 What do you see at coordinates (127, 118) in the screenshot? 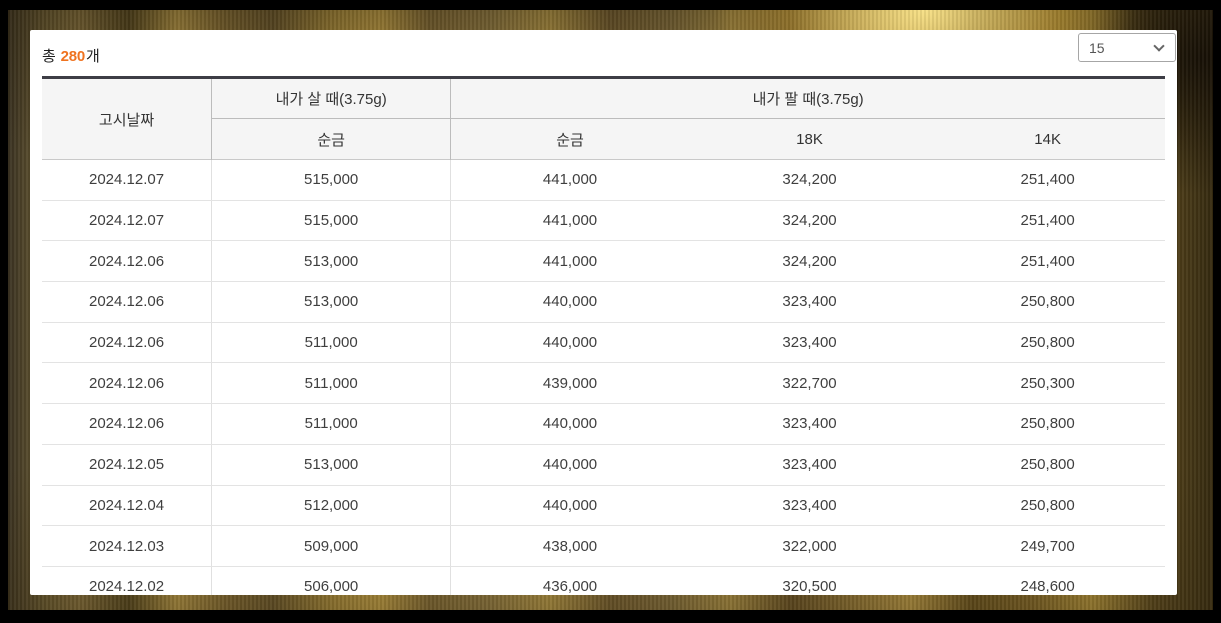
I see `column-header-date: 고시날짜` at bounding box center [127, 118].